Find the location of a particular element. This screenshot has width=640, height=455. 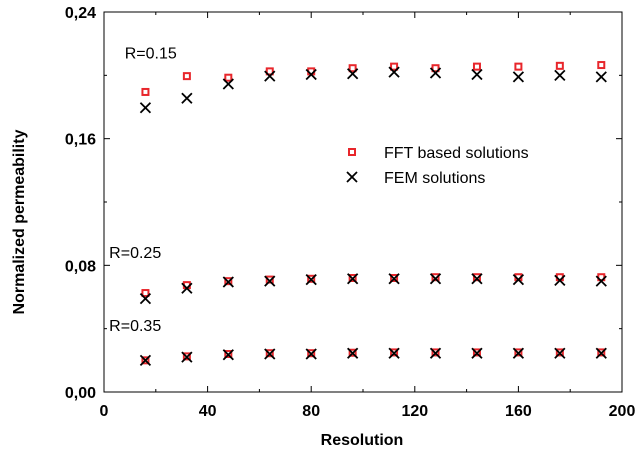

x-tick-label: 80 is located at coordinates (311, 411).